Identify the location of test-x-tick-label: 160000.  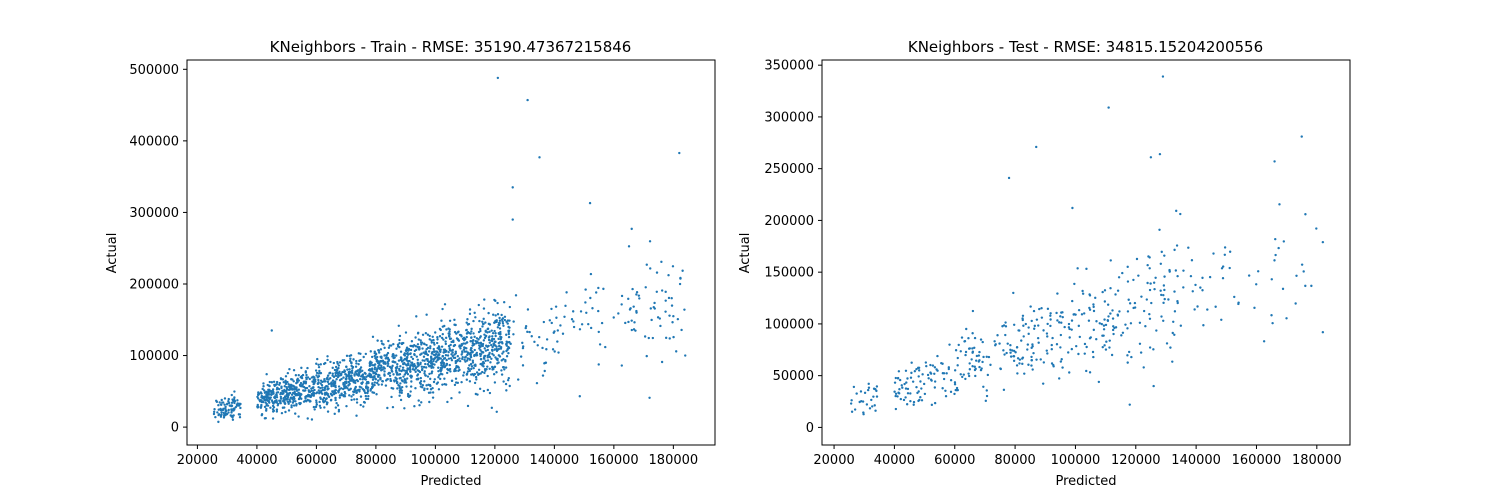
(1257, 460).